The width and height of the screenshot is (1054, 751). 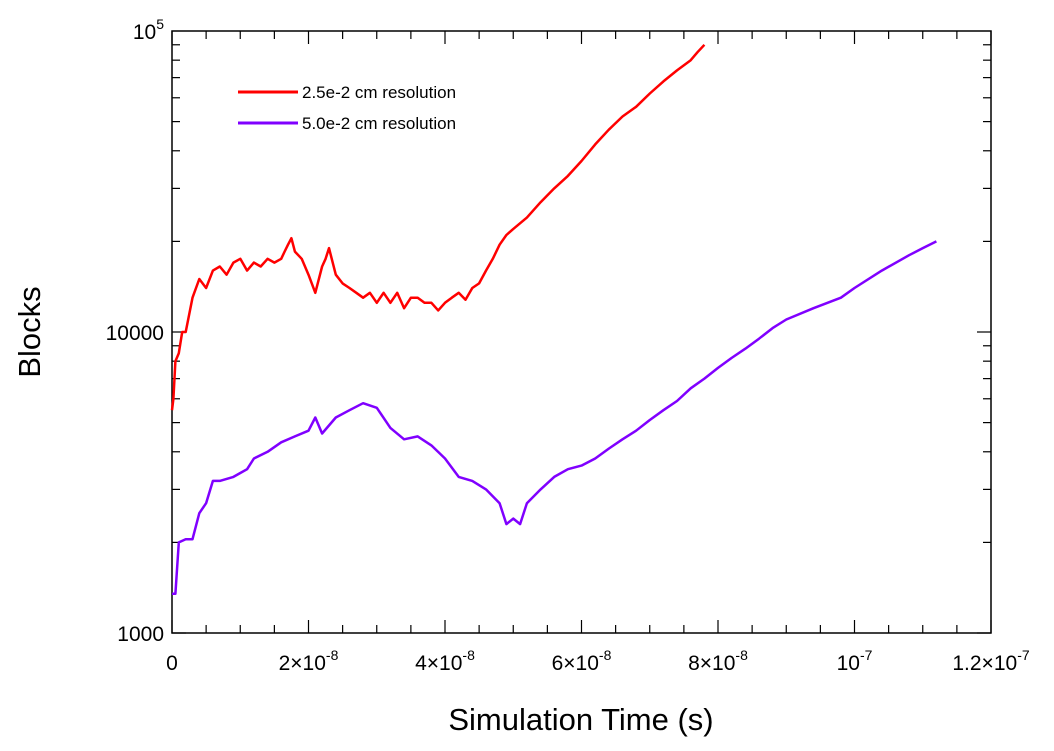 What do you see at coordinates (445, 661) in the screenshot?
I see `x-tick-label: 4×10⁻⁸` at bounding box center [445, 661].